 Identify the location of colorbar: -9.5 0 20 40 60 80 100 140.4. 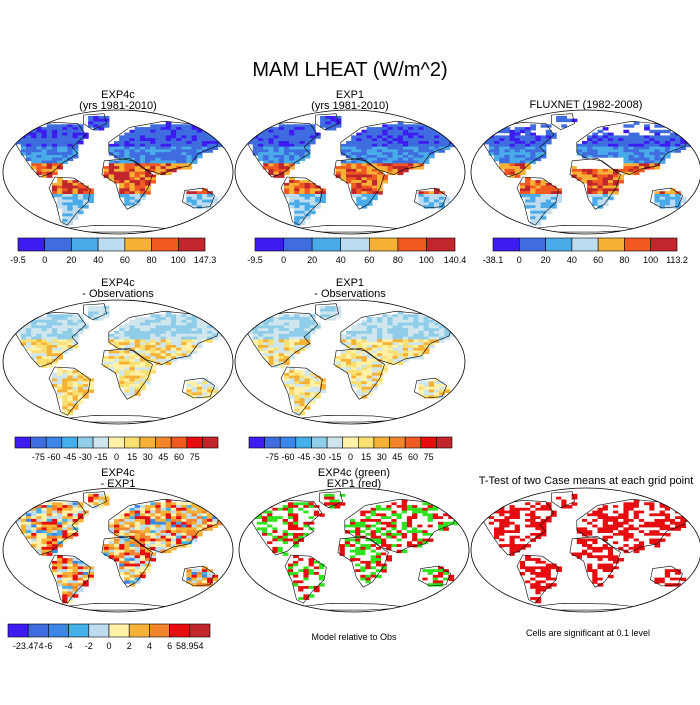
(356, 251).